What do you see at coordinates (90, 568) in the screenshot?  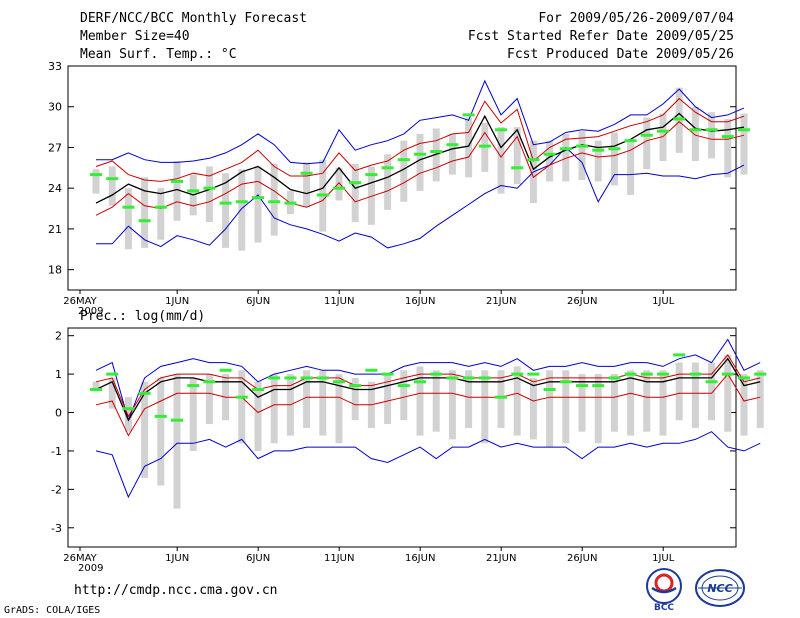 I see `x-year-label: 2009` at bounding box center [90, 568].